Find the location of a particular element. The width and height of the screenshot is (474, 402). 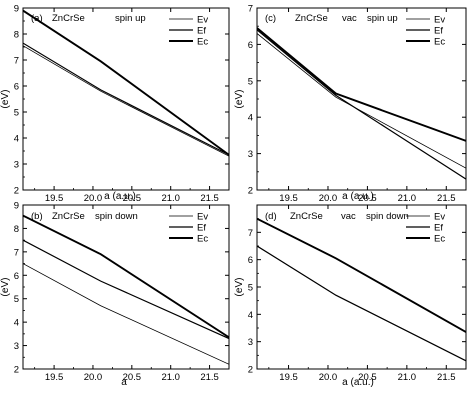

panel-label: (b) is located at coordinates (37, 216).